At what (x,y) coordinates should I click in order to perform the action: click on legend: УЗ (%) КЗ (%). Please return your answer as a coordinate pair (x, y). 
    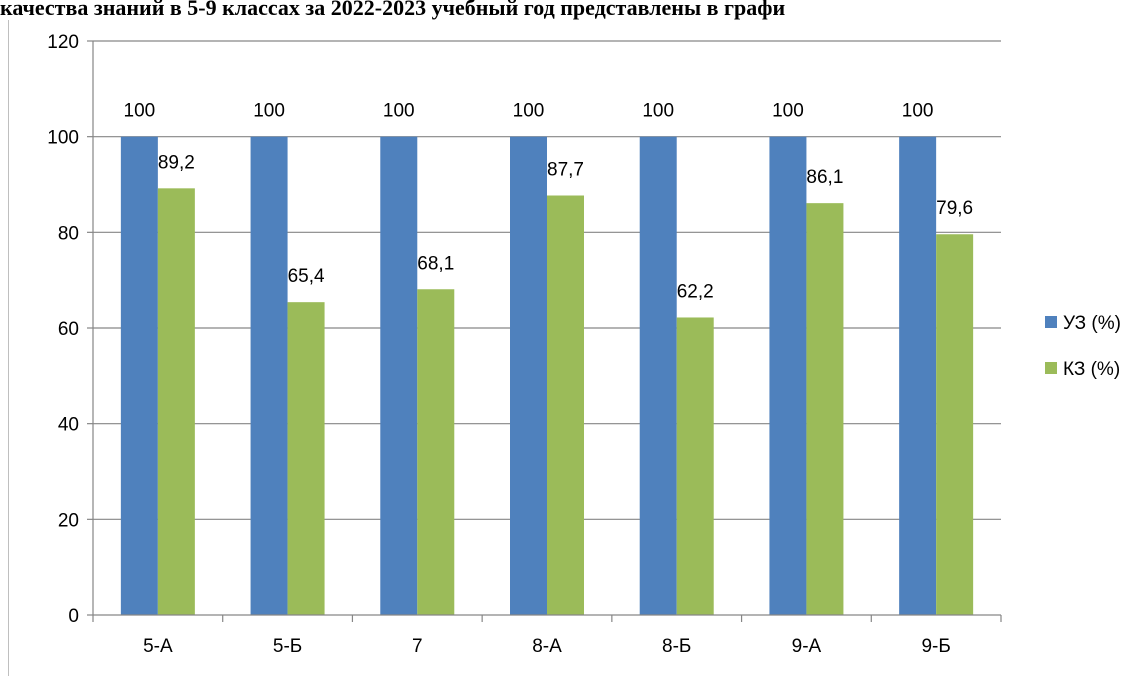
    Looking at the image, I should click on (1083, 346).